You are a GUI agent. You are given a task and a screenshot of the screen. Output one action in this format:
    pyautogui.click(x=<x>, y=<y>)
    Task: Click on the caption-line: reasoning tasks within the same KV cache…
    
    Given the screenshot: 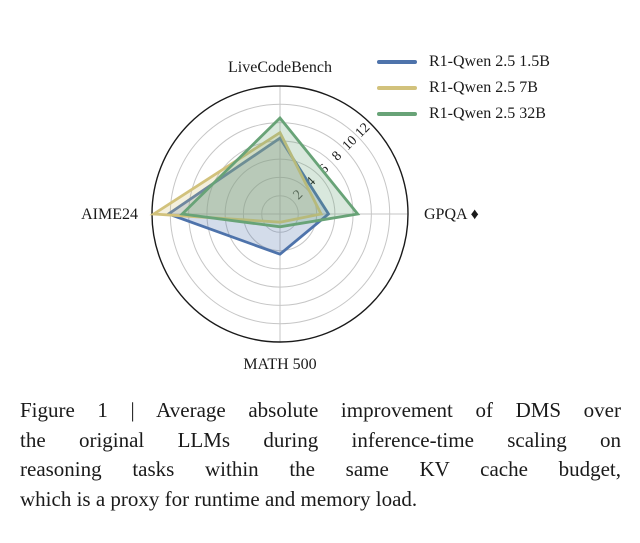 What is the action you would take?
    pyautogui.click(x=320, y=469)
    